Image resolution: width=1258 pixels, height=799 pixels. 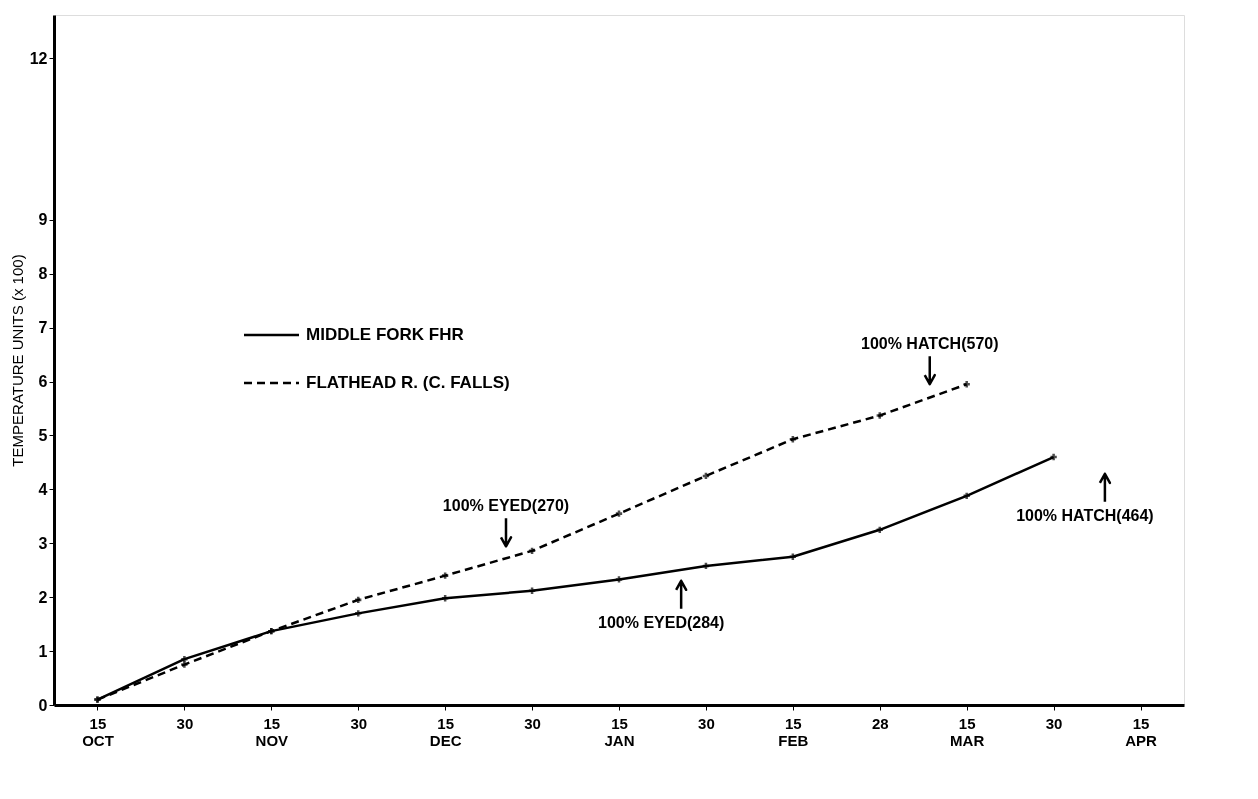 I want to click on annotation: 100% HATCH(570), so click(x=929, y=344).